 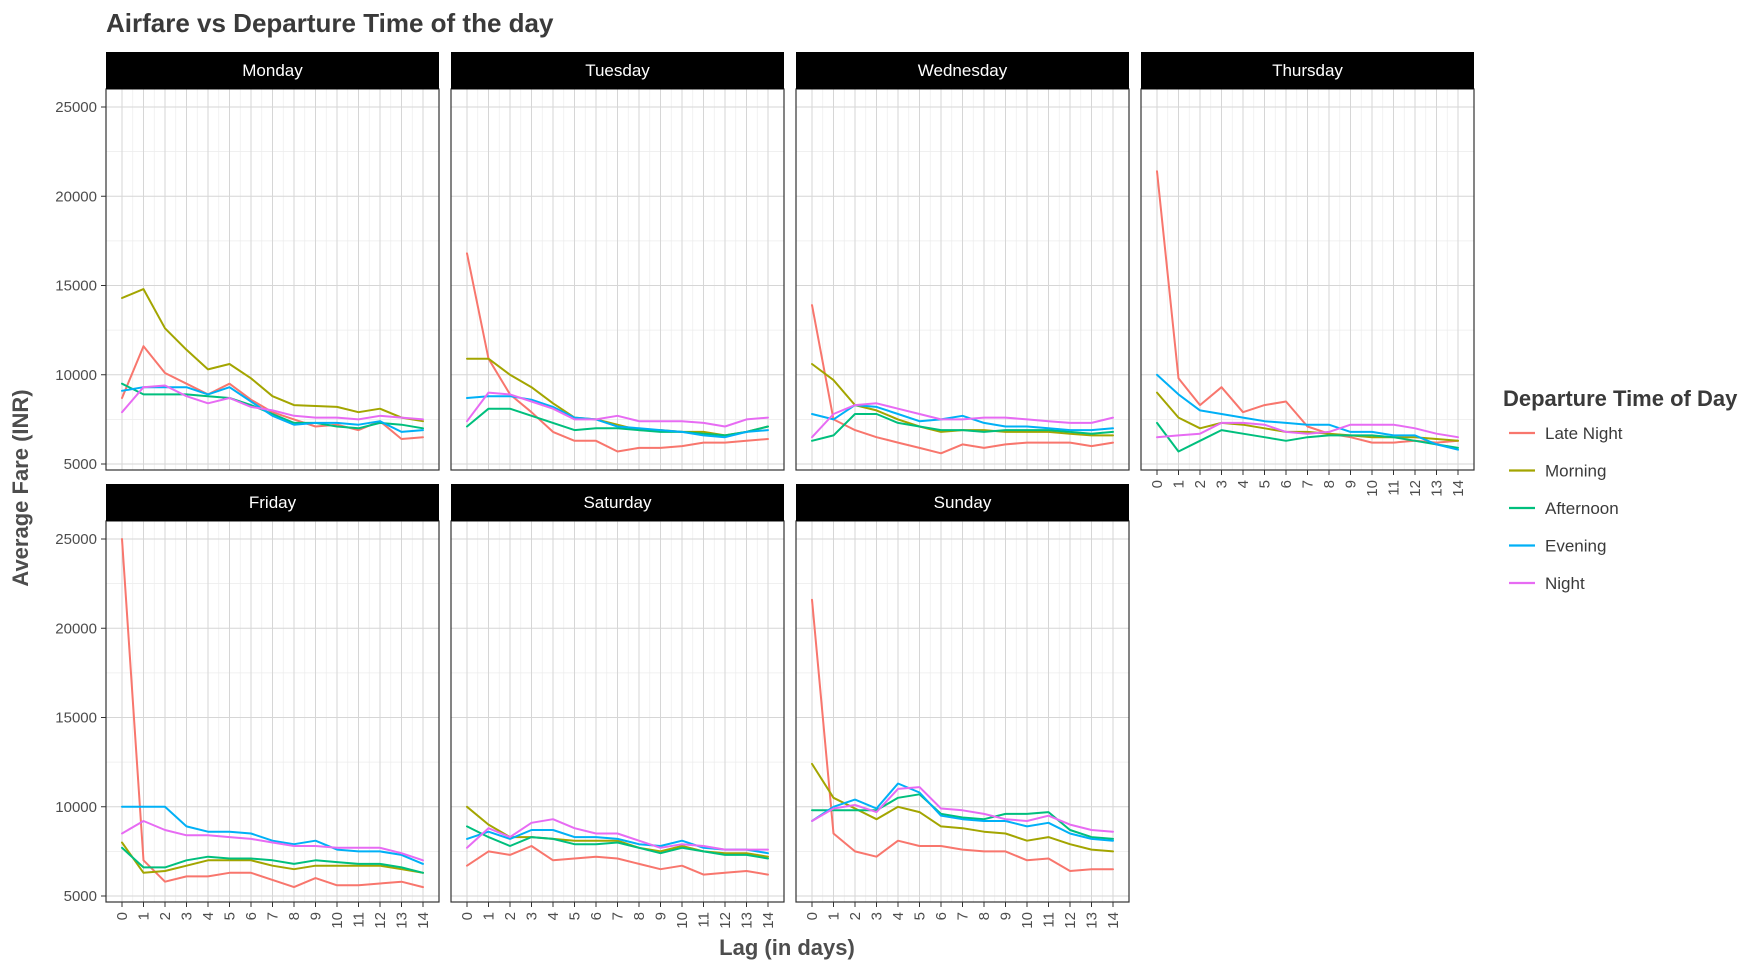 What do you see at coordinates (617, 261) in the screenshot?
I see `panel-tuesday: Tuesday` at bounding box center [617, 261].